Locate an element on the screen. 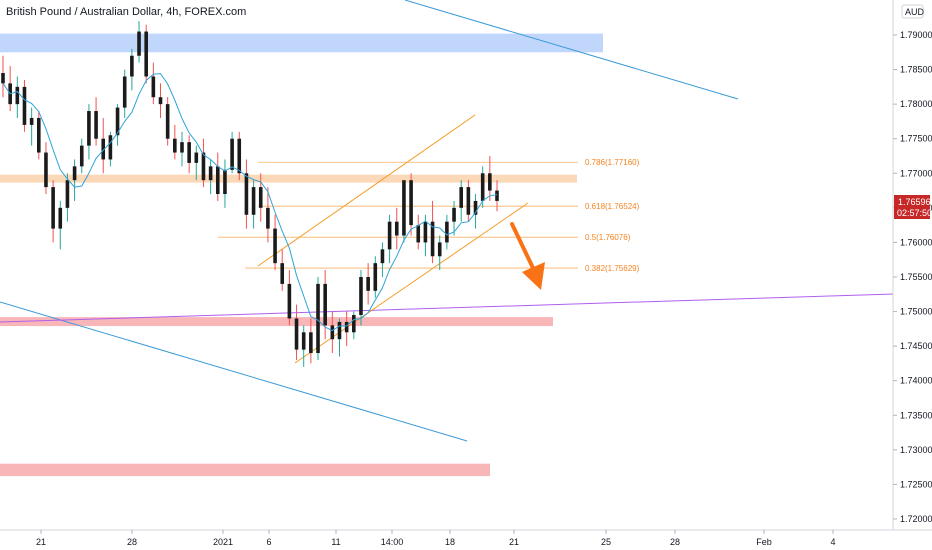 This screenshot has height=550, width=932. currency-badge-box is located at coordinates (912, 11).